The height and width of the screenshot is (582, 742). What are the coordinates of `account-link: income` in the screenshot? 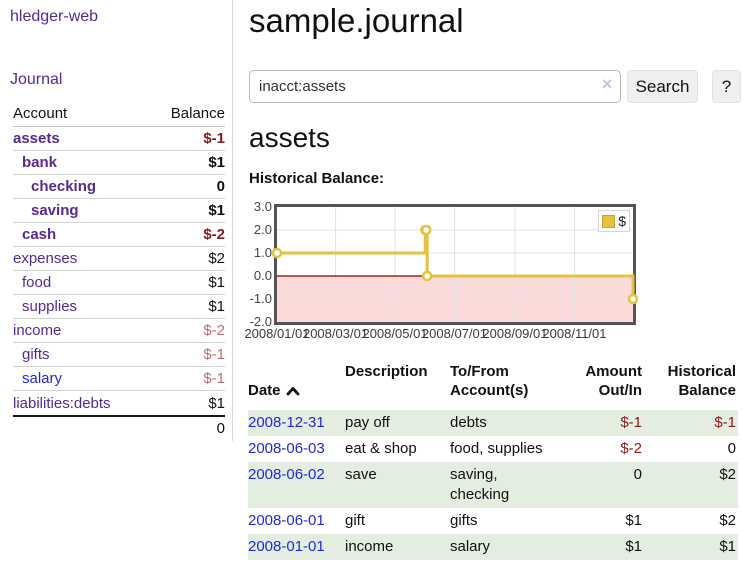 It's located at (37, 330).